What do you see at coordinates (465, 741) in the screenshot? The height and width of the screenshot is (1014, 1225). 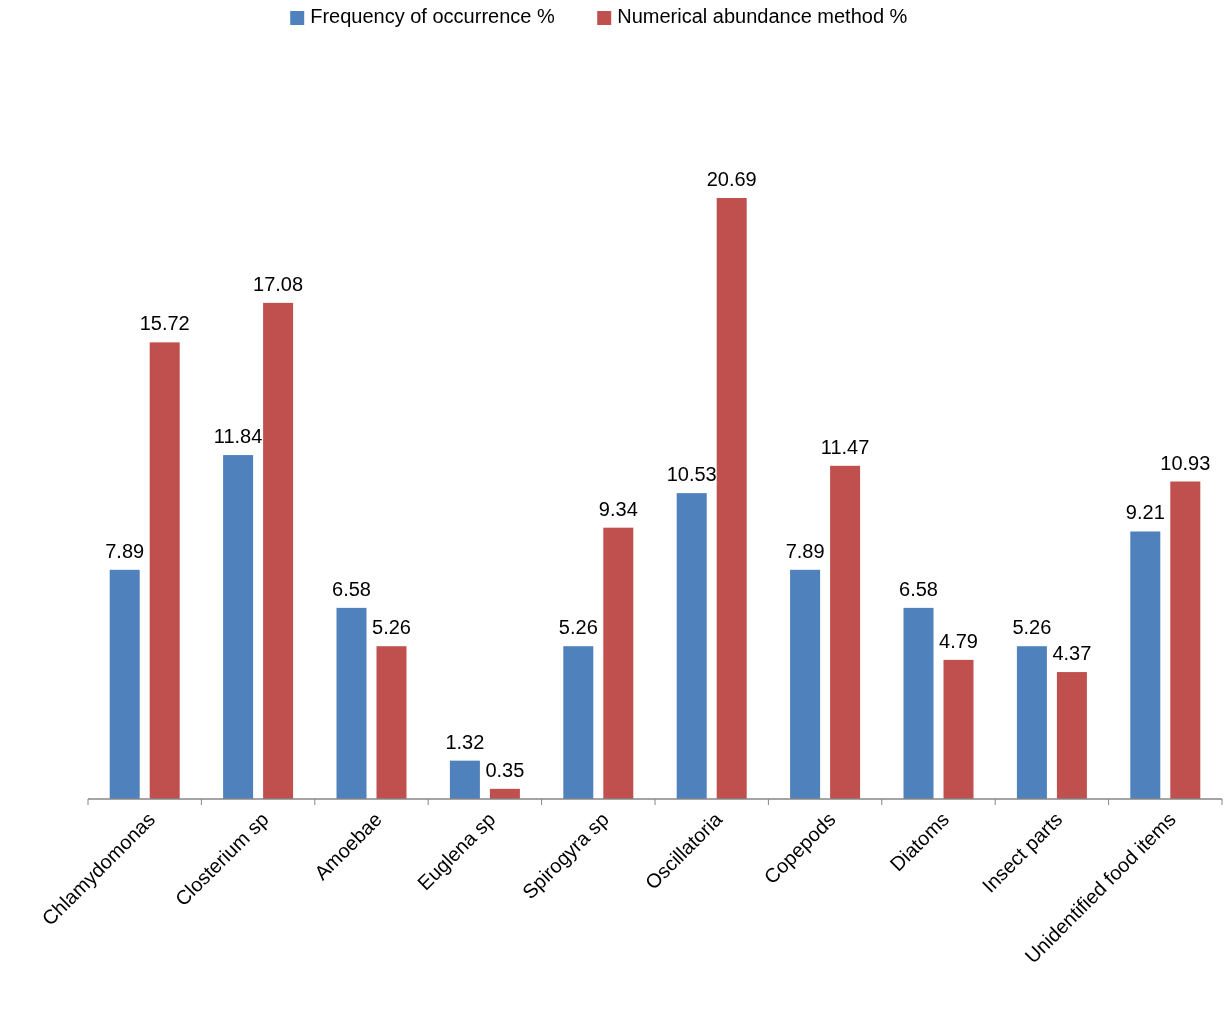 I see `data-label: 1.32` at bounding box center [465, 741].